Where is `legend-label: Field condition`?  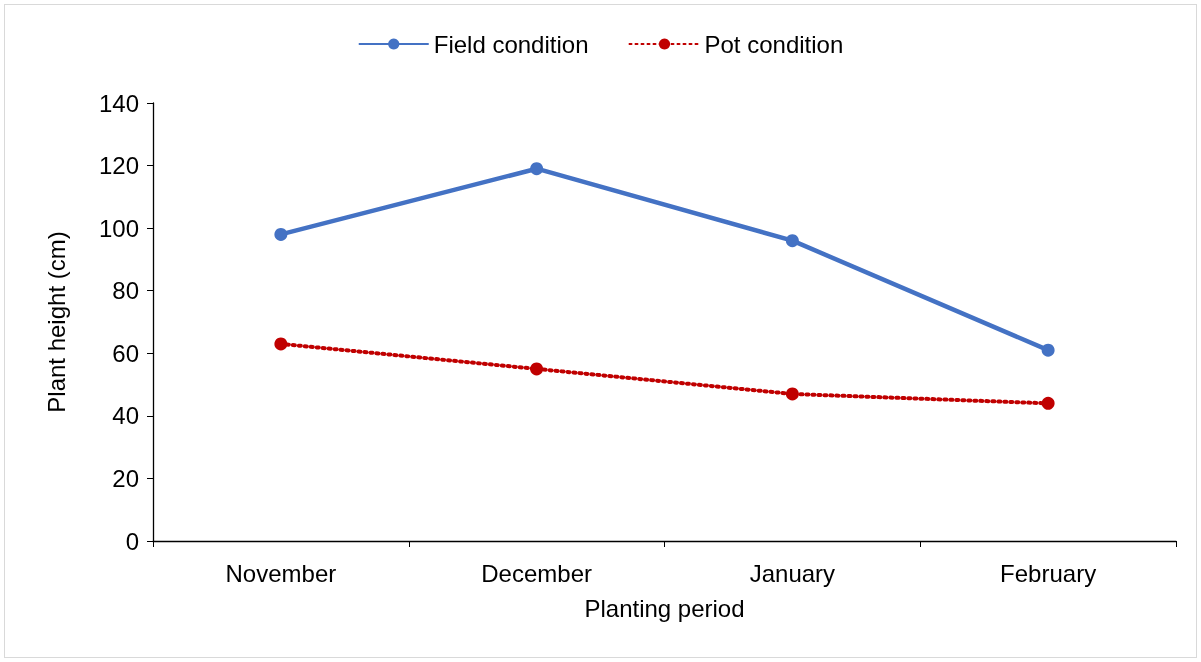 legend-label: Field condition is located at coordinates (511, 44).